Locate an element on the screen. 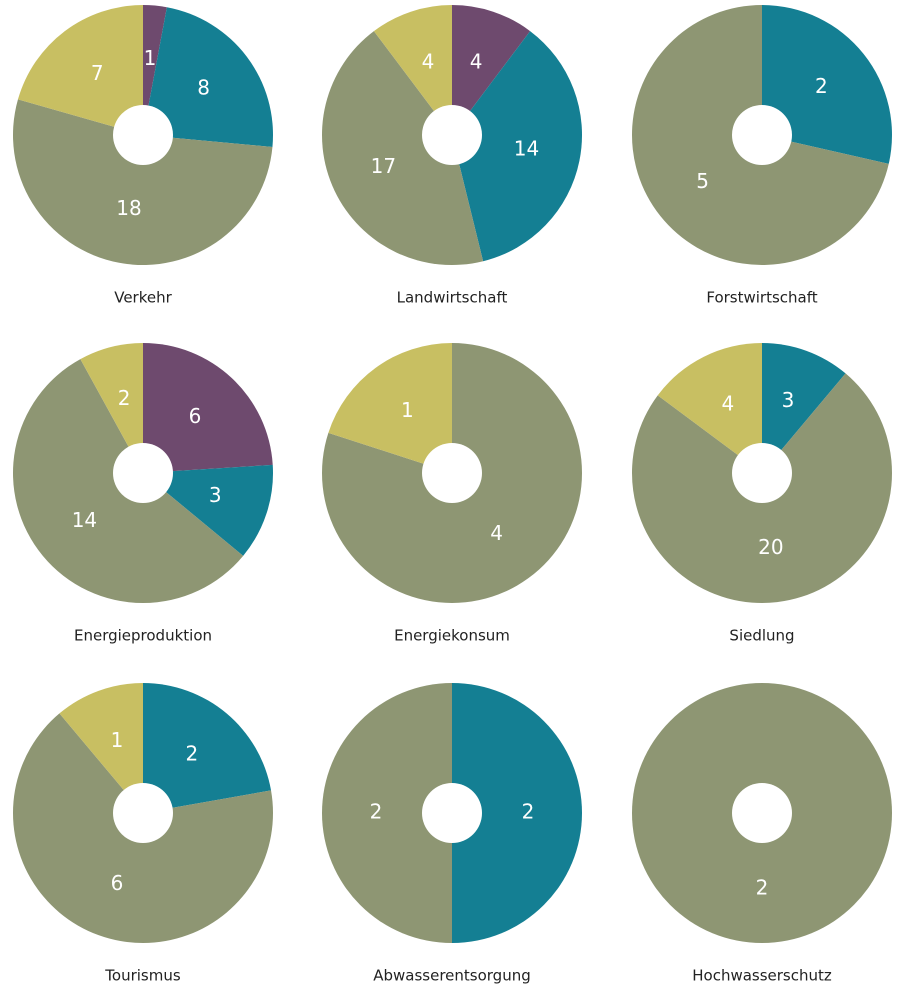  donut-chart: 4 14 17 4 Landwirtschaft is located at coordinates (452, 156).